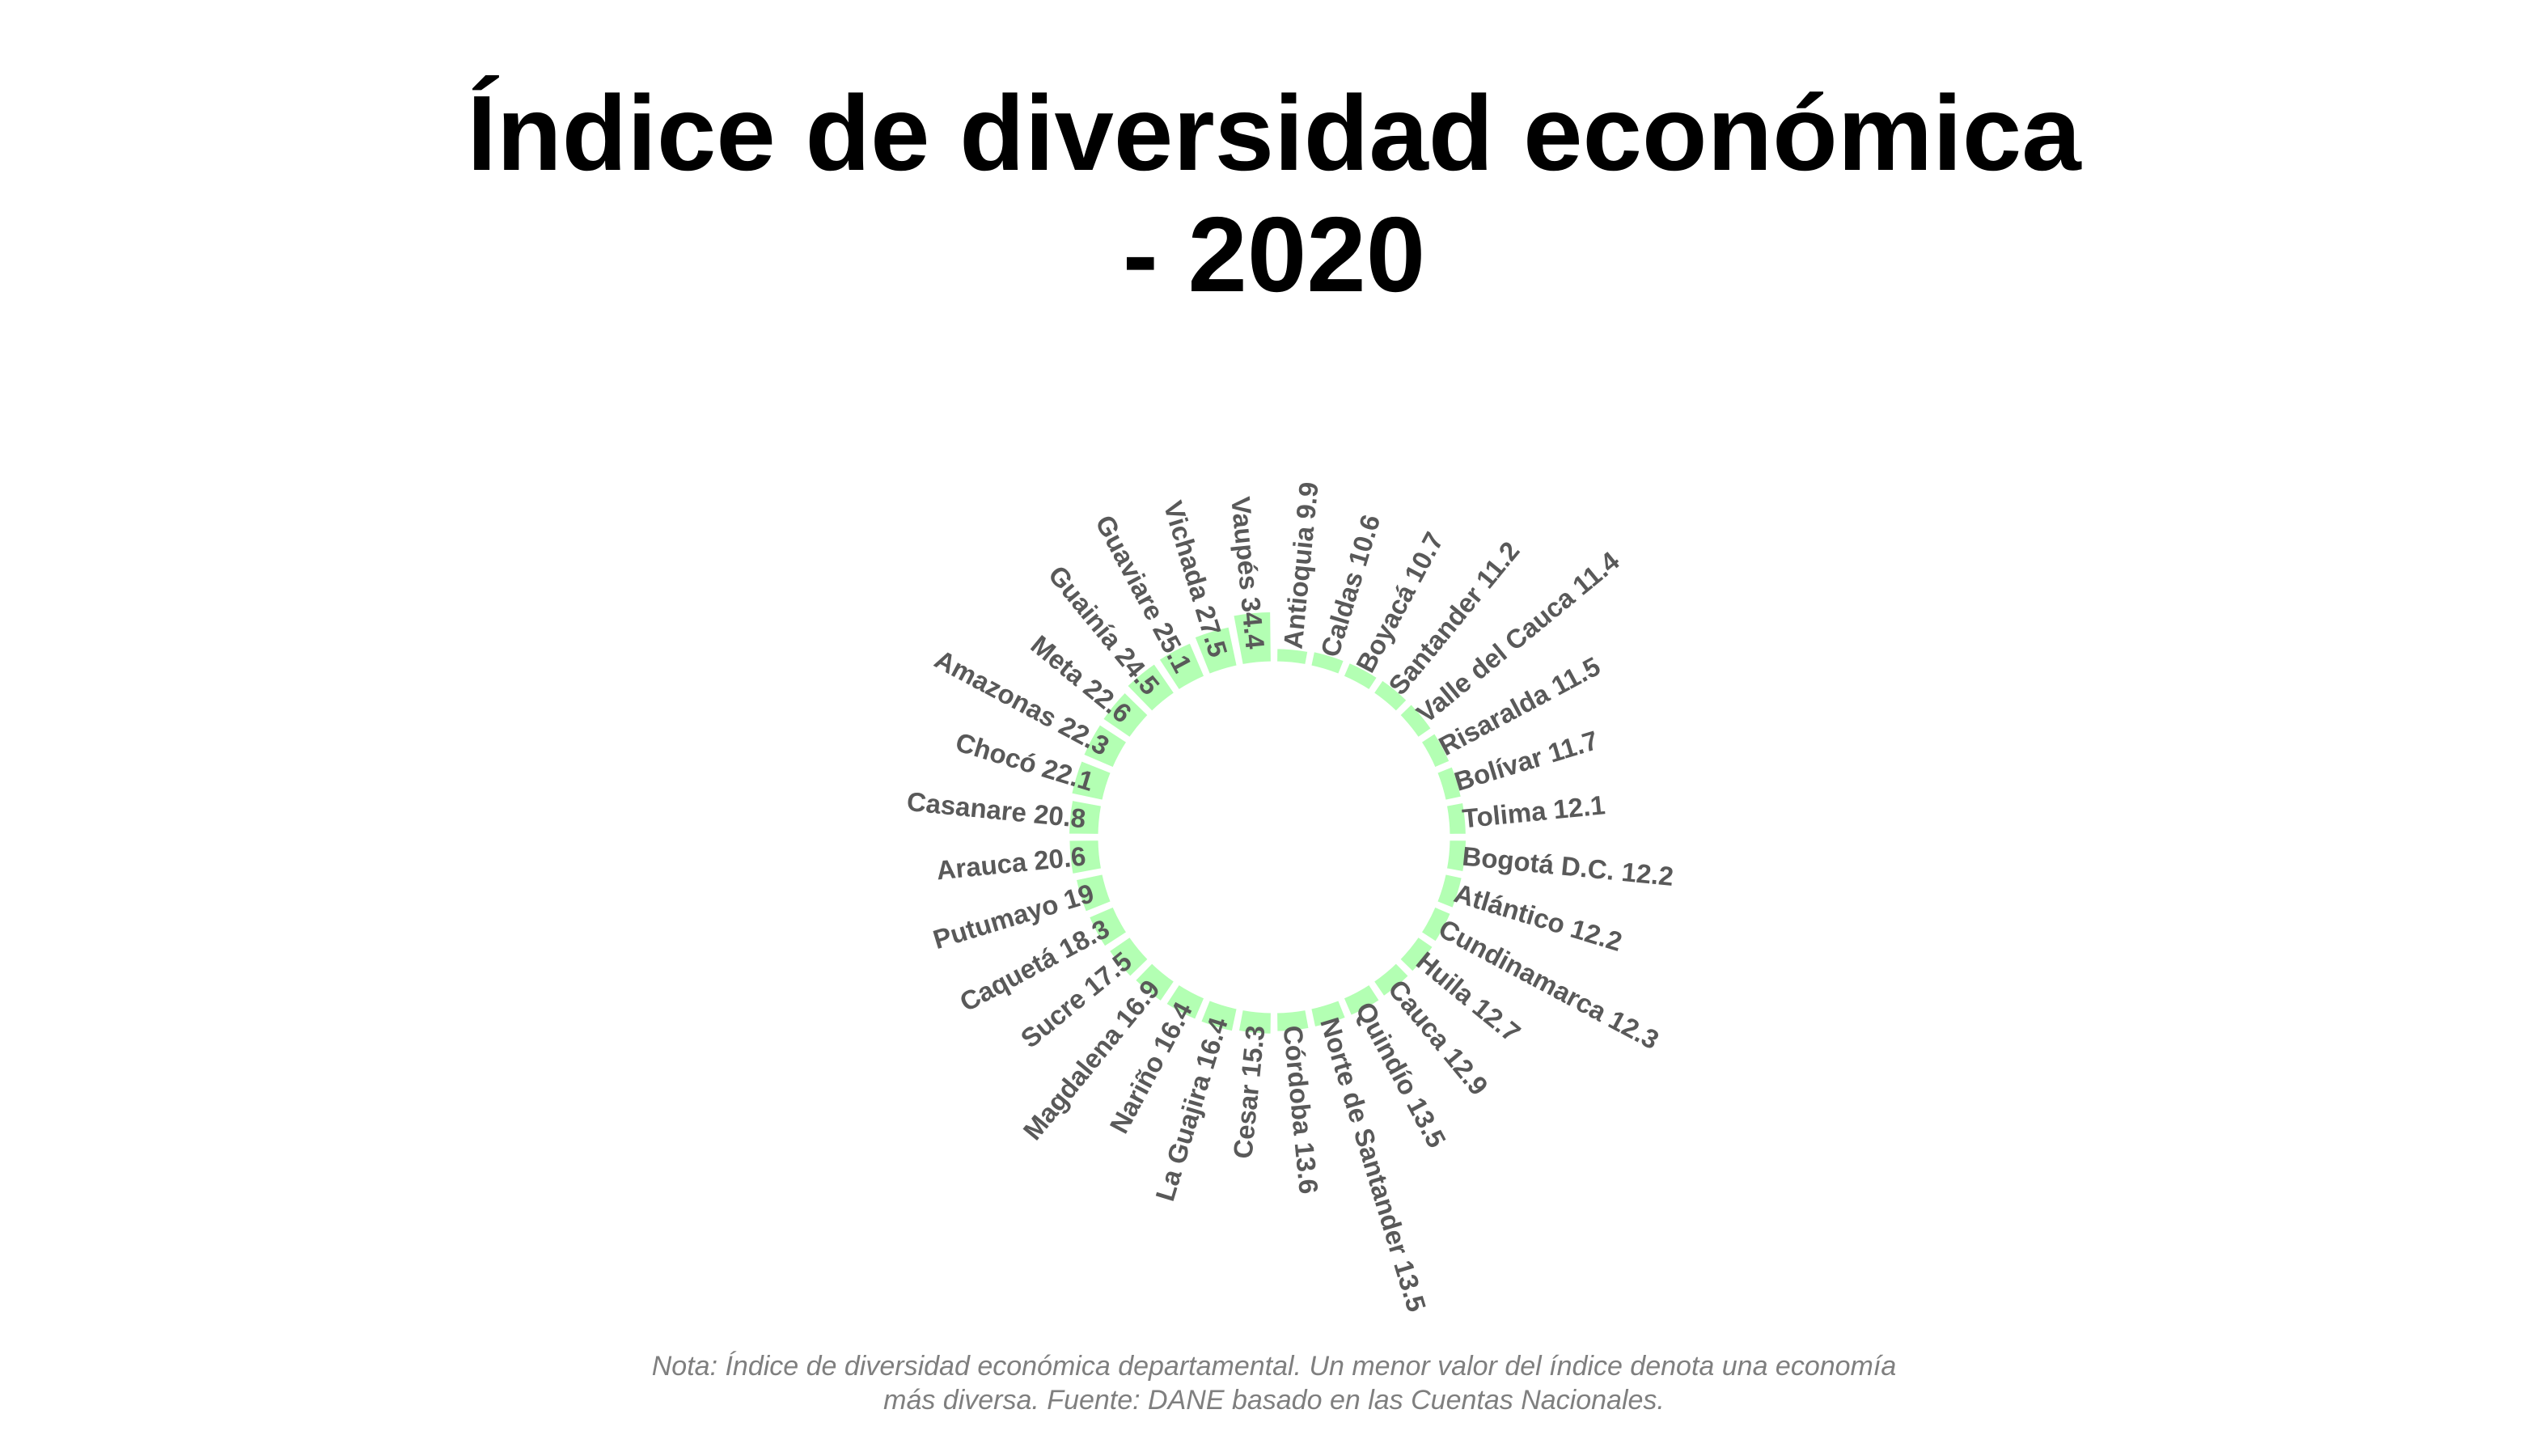 This screenshot has width=2548, height=1456. I want to click on bar-guainia, so click(1150, 688).